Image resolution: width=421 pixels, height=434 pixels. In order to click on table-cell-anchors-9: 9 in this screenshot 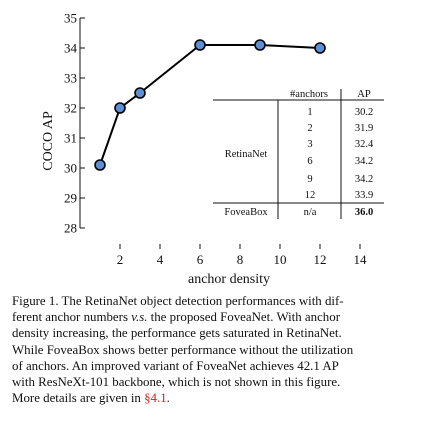, I will do `click(309, 179)`.